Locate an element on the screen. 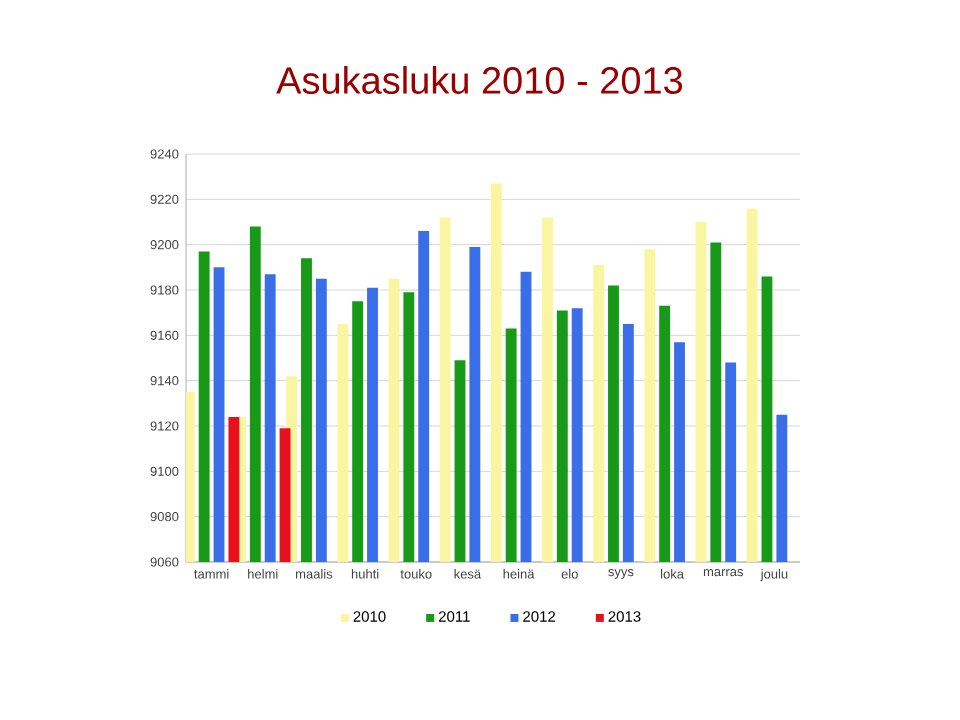 The height and width of the screenshot is (720, 960). chart-title: Asukasluku 2010 - 2013 is located at coordinates (479, 80).